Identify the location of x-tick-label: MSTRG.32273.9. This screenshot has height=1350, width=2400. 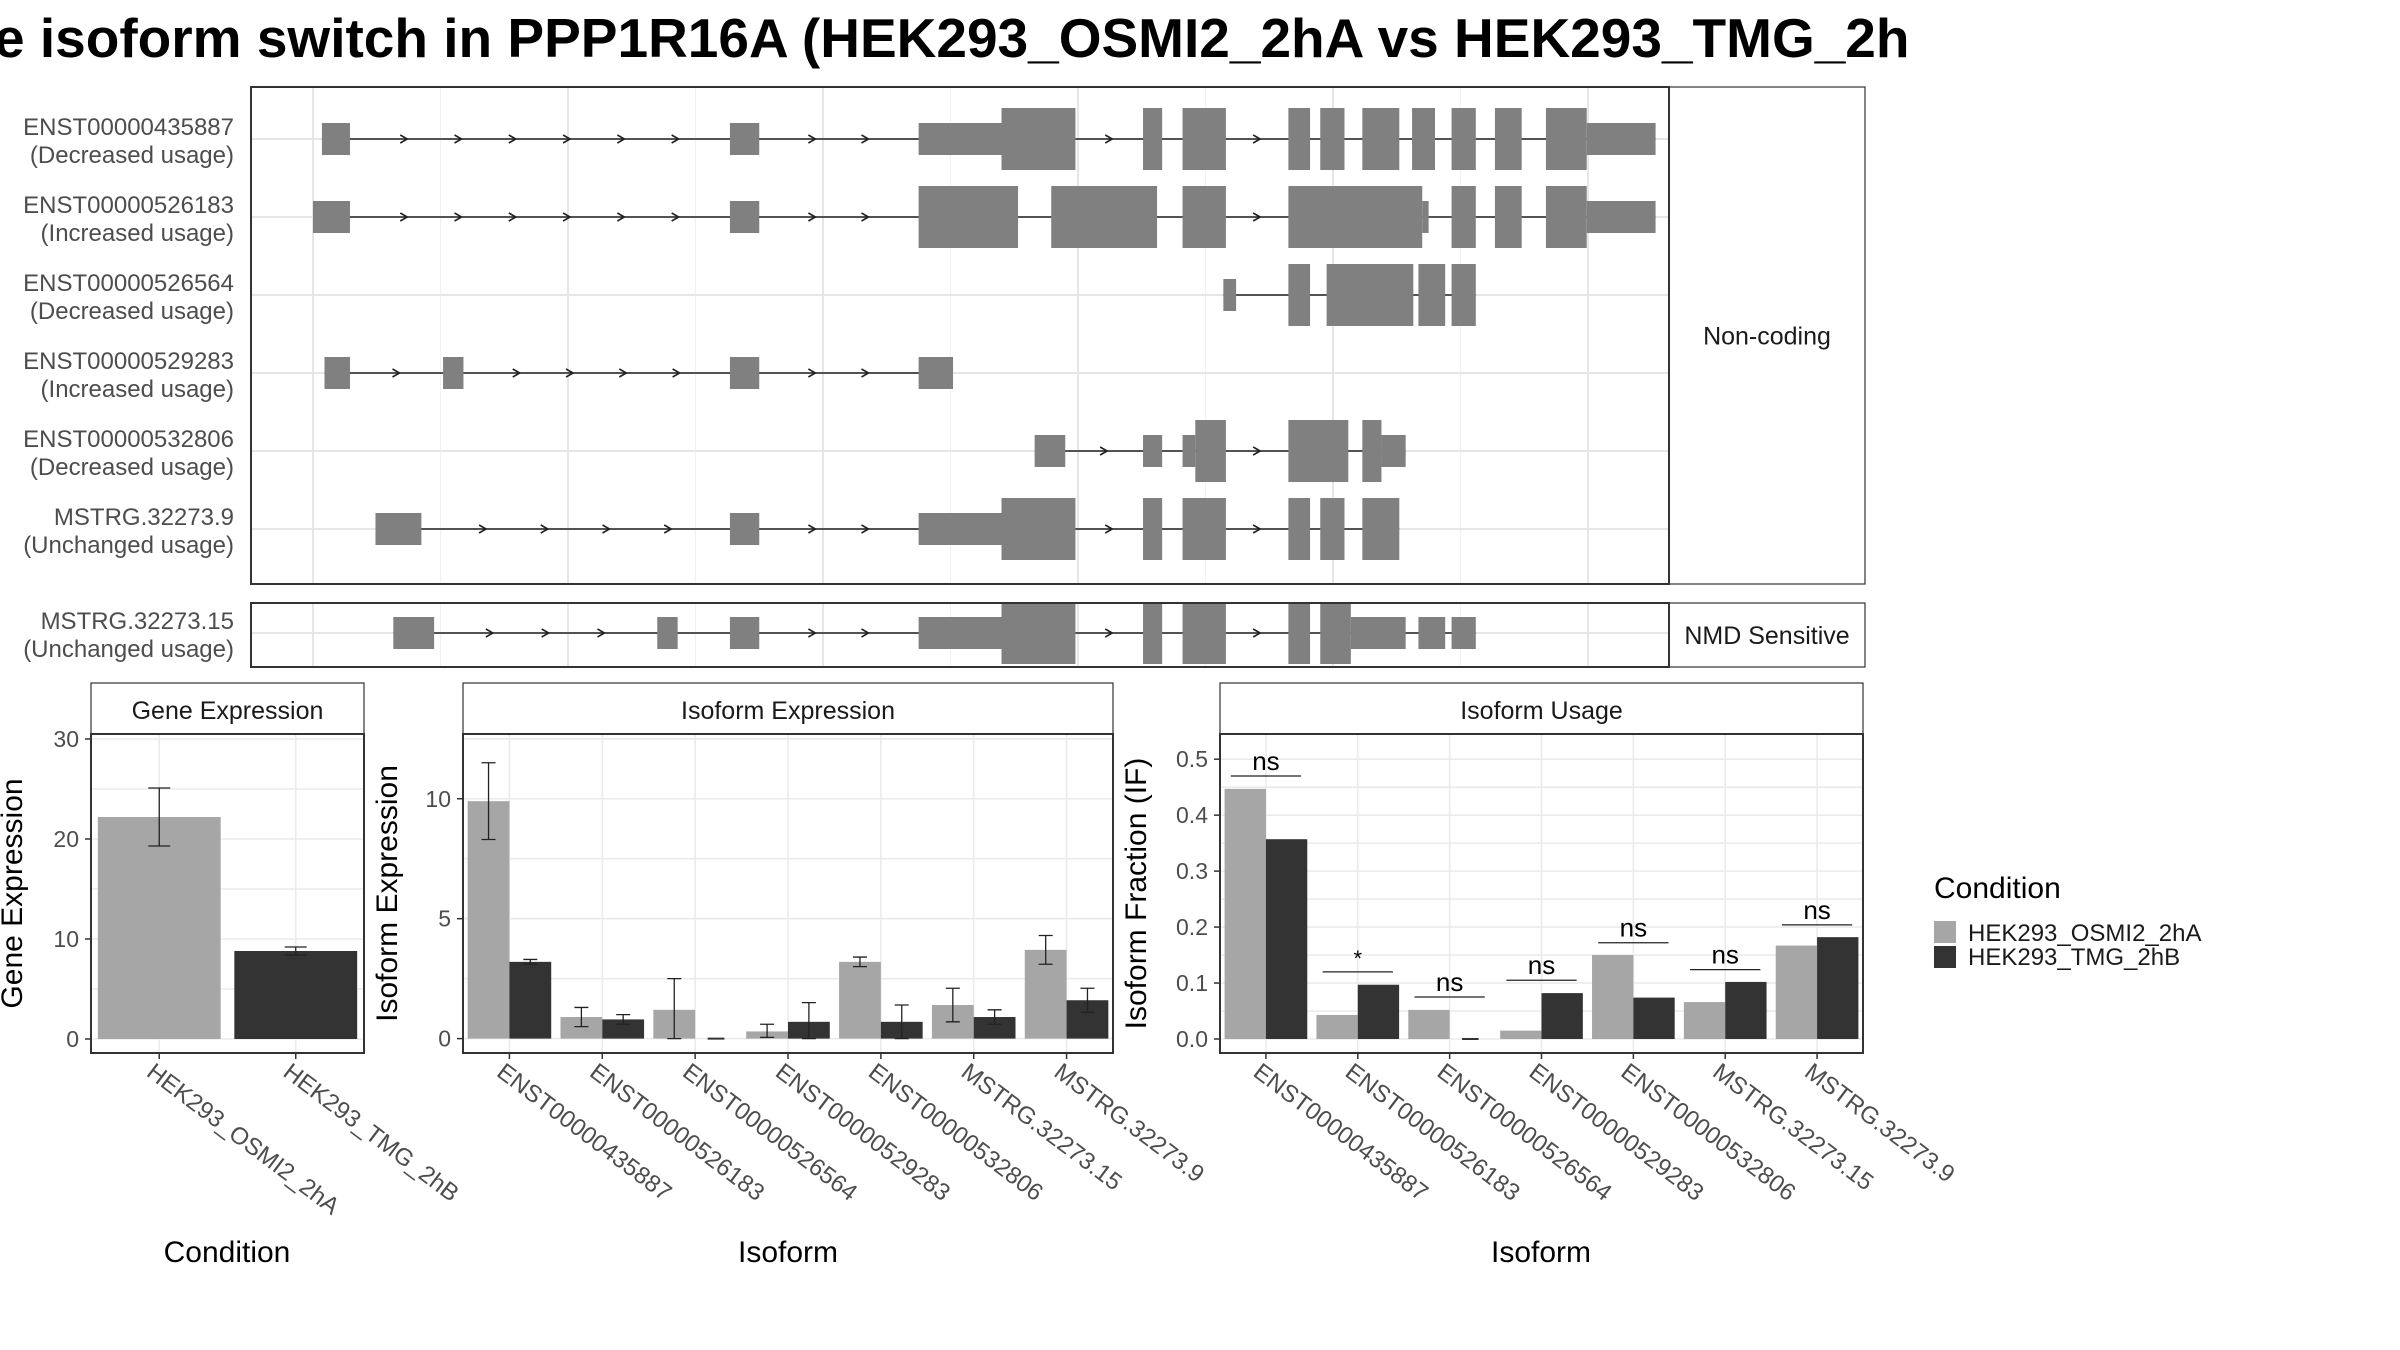
(1879, 1123).